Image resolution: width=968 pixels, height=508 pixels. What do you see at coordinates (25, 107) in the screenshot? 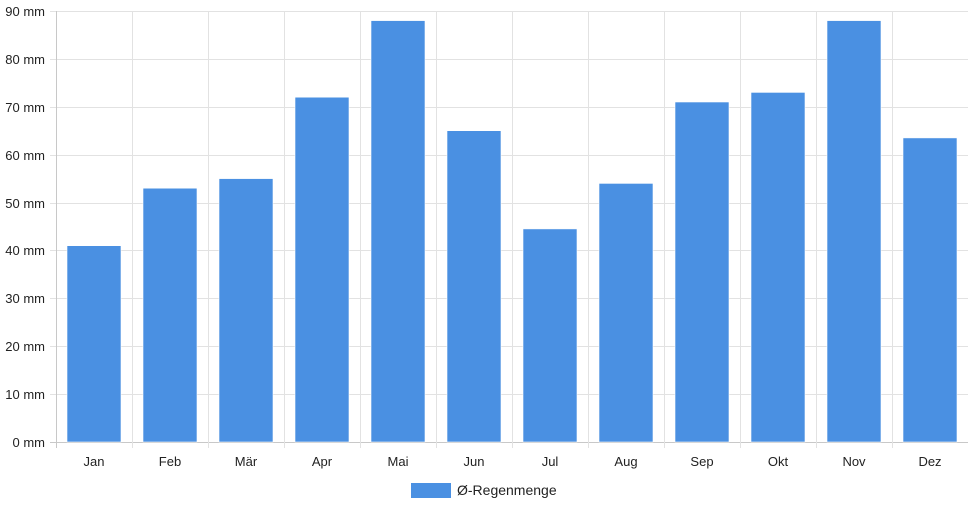
I see `y-tick-label: 70 mm` at bounding box center [25, 107].